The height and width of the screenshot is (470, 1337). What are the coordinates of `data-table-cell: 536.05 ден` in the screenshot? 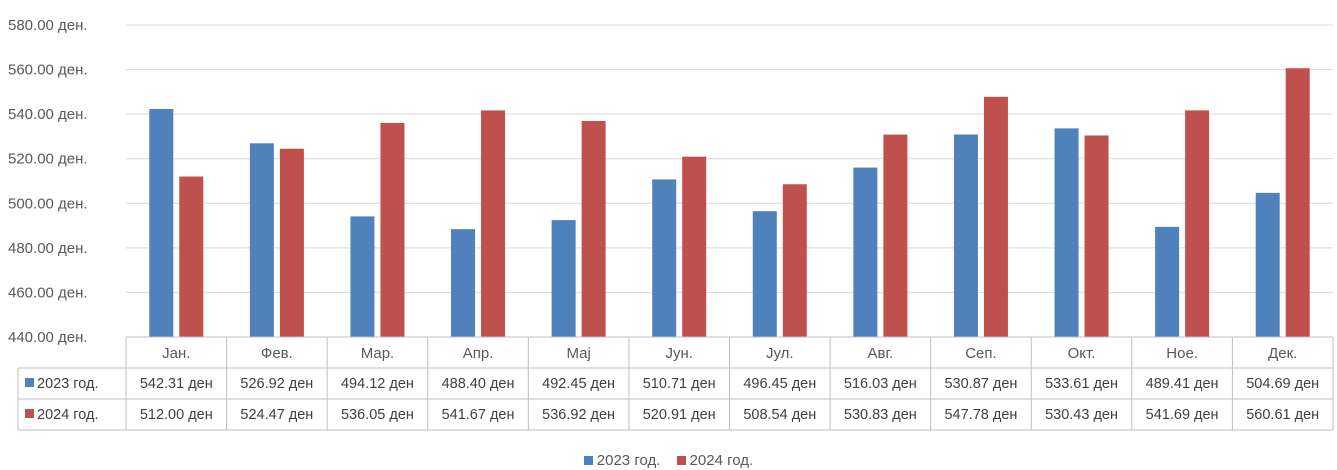 It's located at (377, 415).